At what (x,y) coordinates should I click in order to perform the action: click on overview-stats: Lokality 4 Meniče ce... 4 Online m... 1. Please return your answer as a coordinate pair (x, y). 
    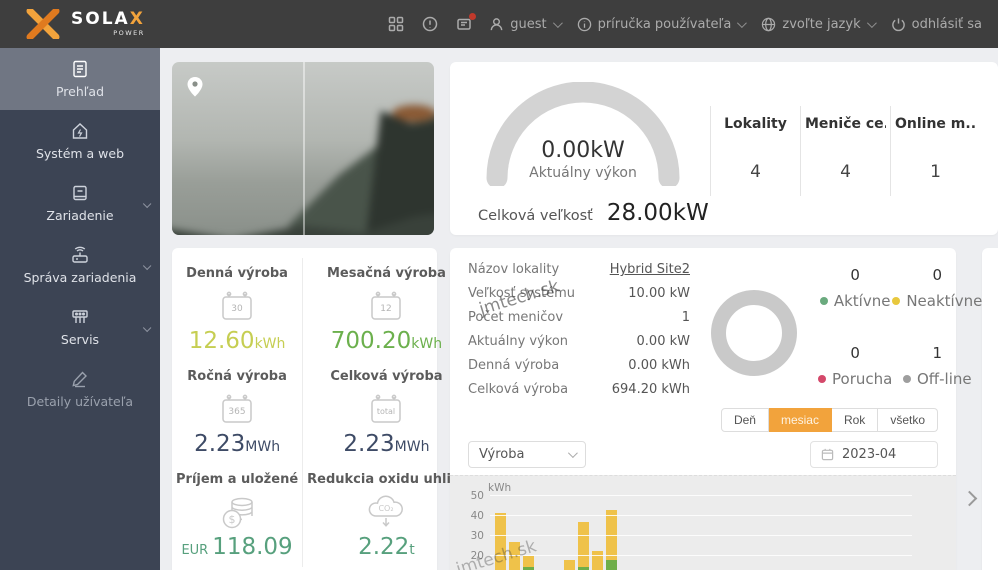
    Looking at the image, I should click on (845, 151).